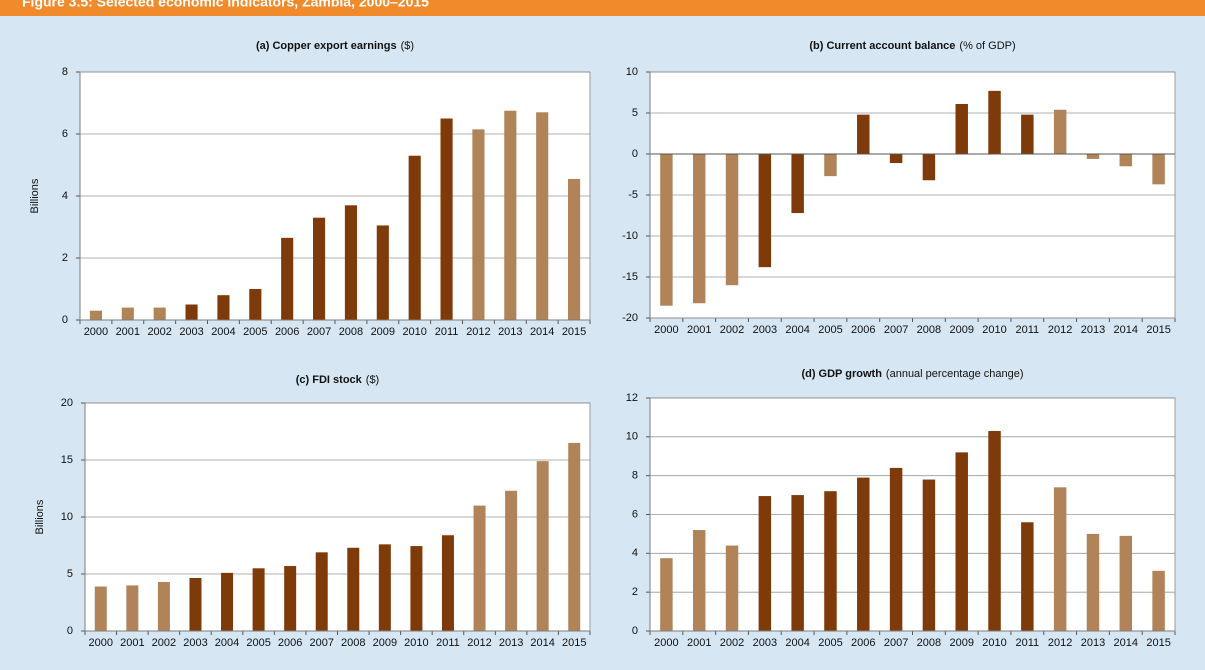 This screenshot has width=1205, height=670. What do you see at coordinates (372, 380) in the screenshot?
I see `chart-title-note: ($)` at bounding box center [372, 380].